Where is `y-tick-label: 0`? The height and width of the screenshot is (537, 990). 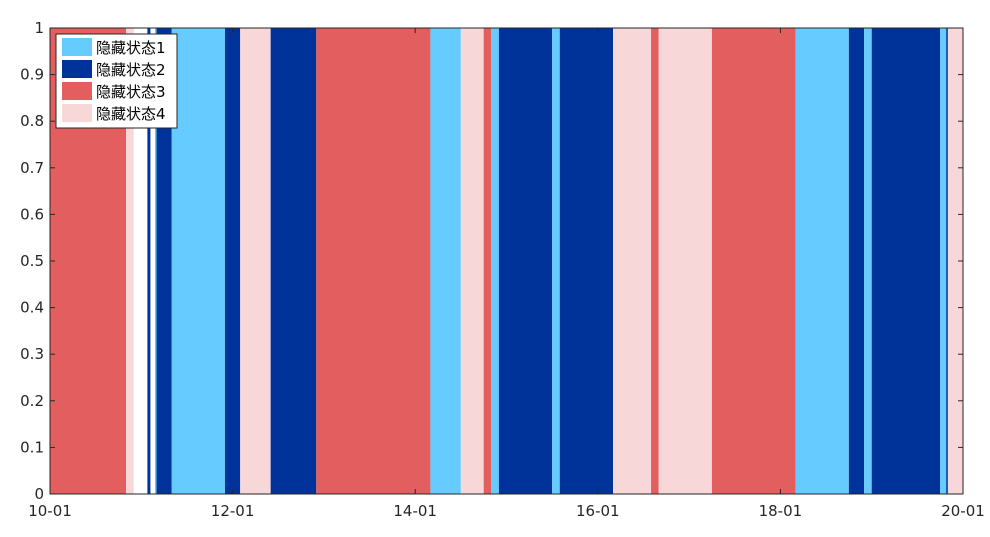 y-tick-label: 0 is located at coordinates (39, 494).